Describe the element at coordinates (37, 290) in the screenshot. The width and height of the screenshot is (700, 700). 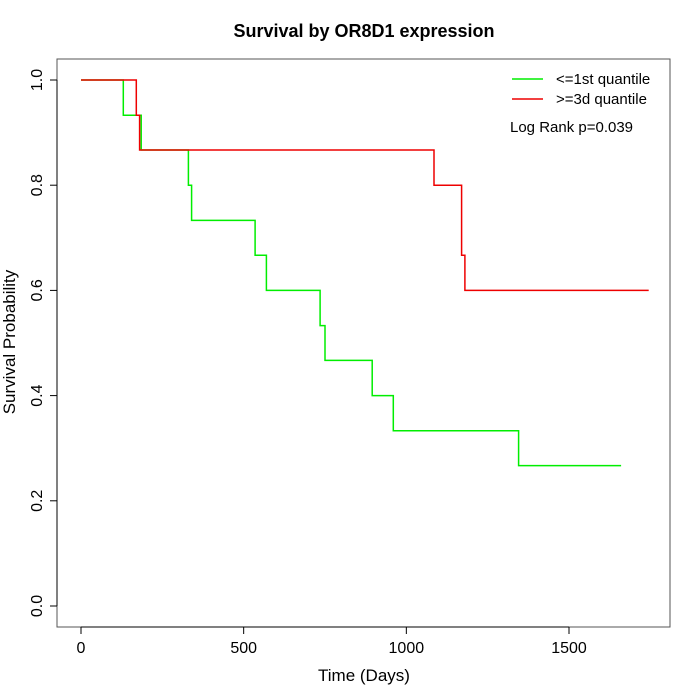
I see `y-tick-label: 0.6` at that location.